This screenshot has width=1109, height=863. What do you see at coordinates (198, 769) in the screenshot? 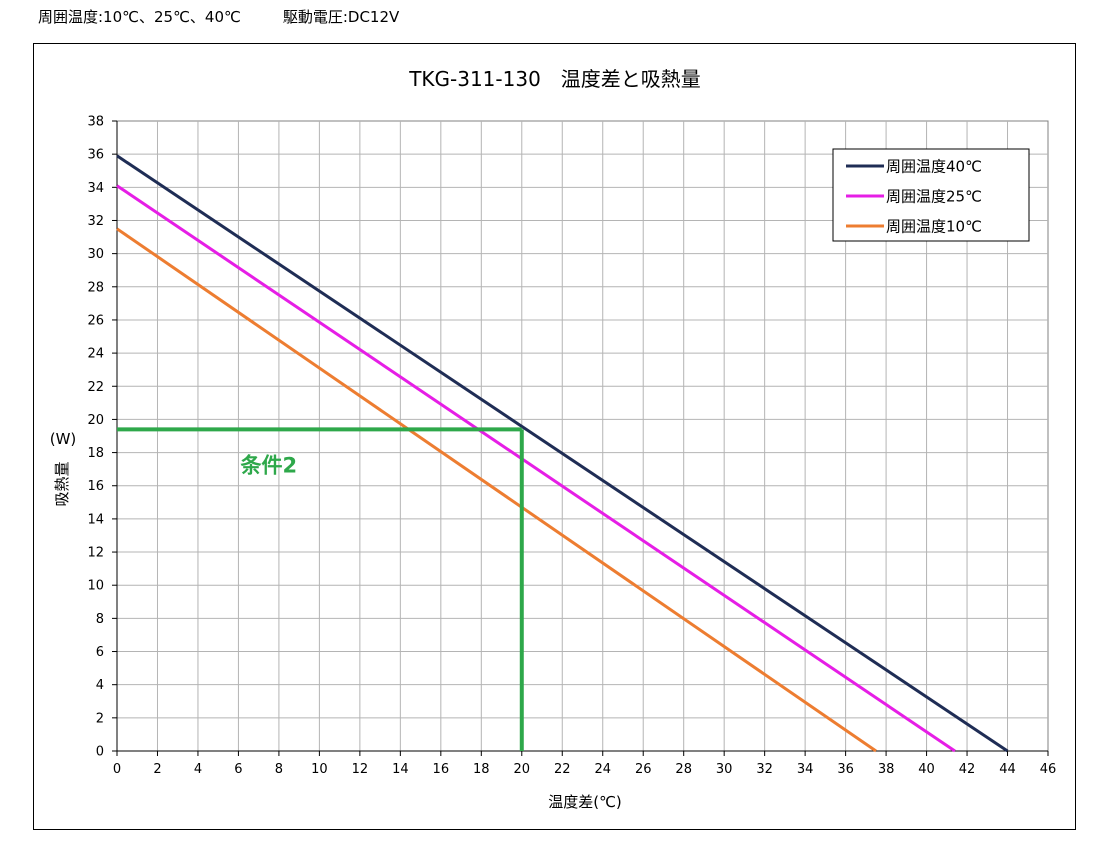
I see `x-tick-label: 4` at bounding box center [198, 769].